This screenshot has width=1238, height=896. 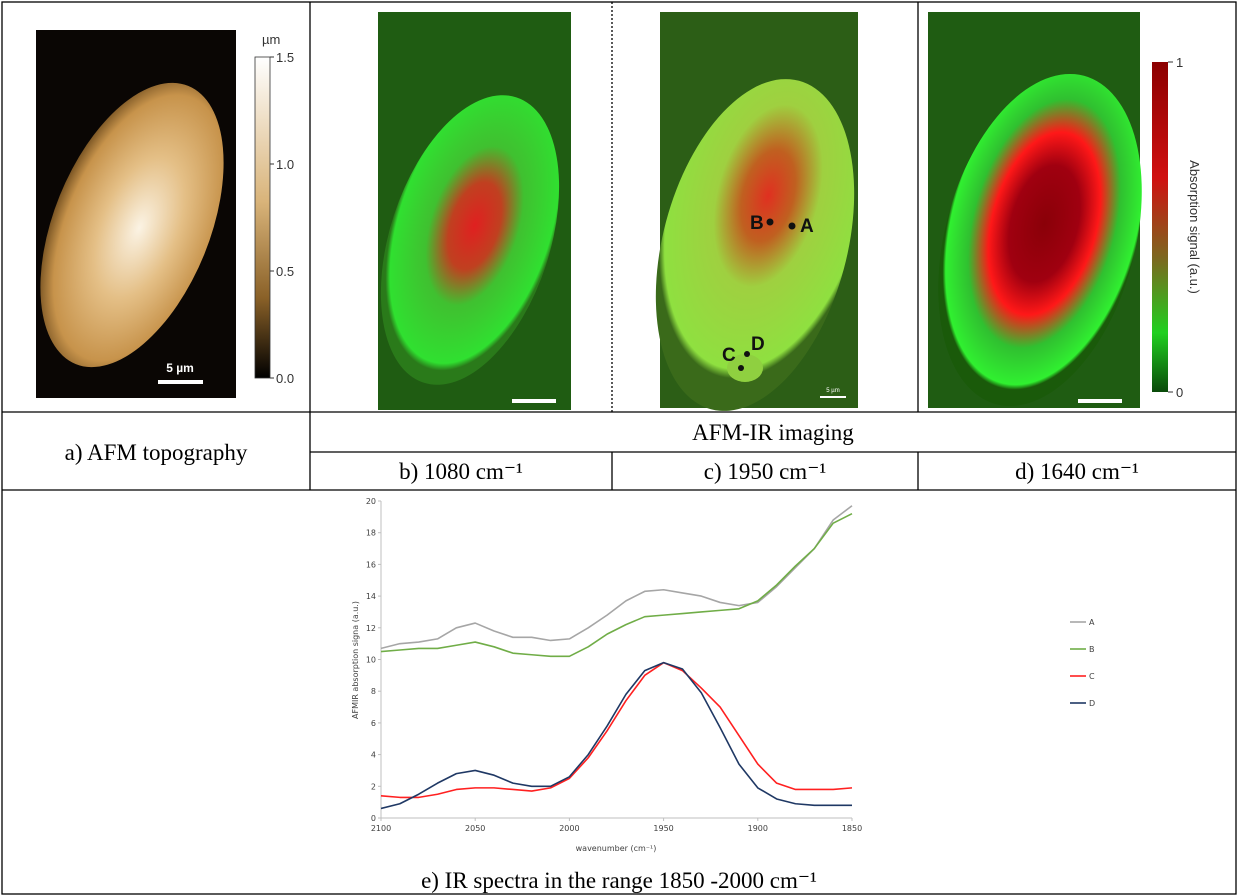 What do you see at coordinates (371, 501) in the screenshot?
I see `y-tick-label: 20` at bounding box center [371, 501].